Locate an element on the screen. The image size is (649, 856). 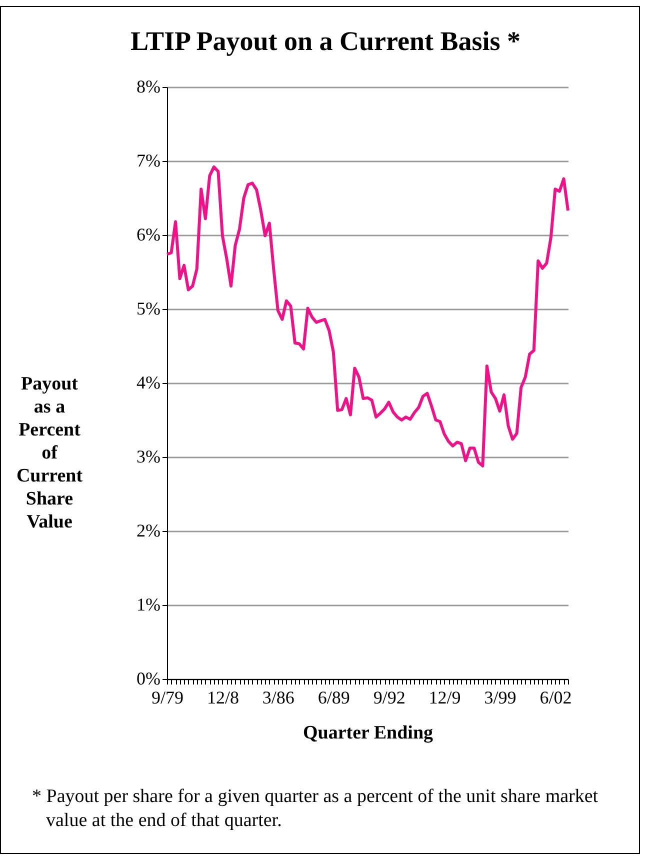
y-tick-label: 2% is located at coordinates (148, 530).